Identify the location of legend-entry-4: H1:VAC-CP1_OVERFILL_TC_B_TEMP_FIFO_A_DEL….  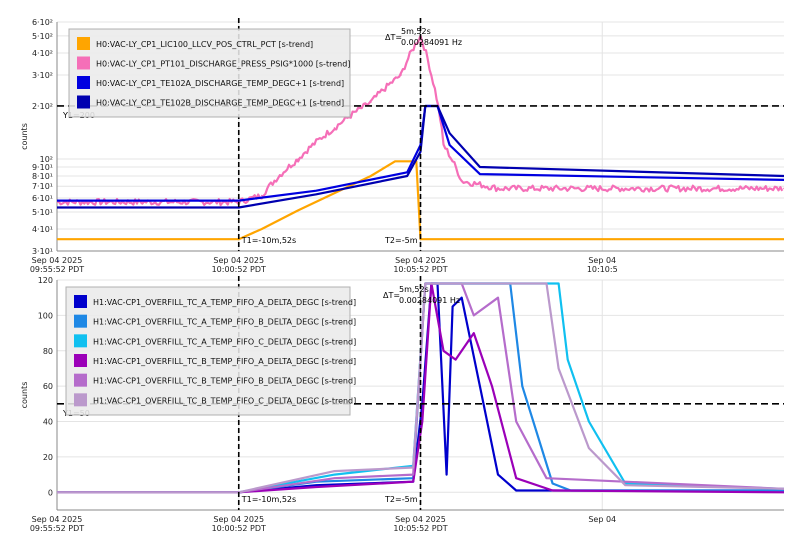
(224, 361).